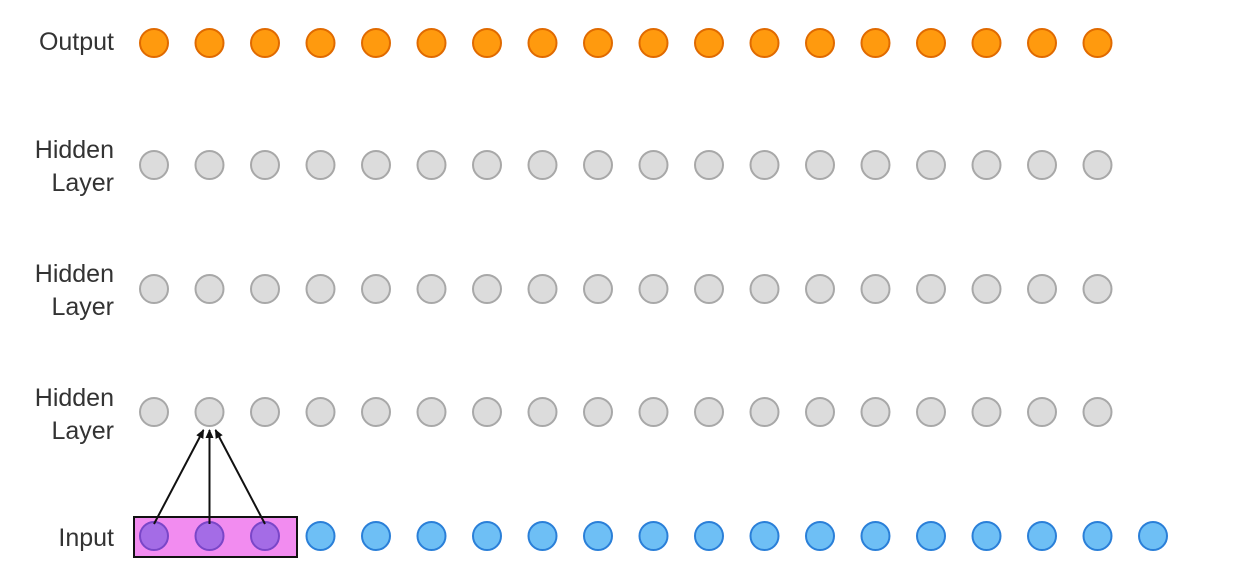  Describe the element at coordinates (74, 274) in the screenshot. I see `hidden-layer-2-label-line1: Hidden` at that location.